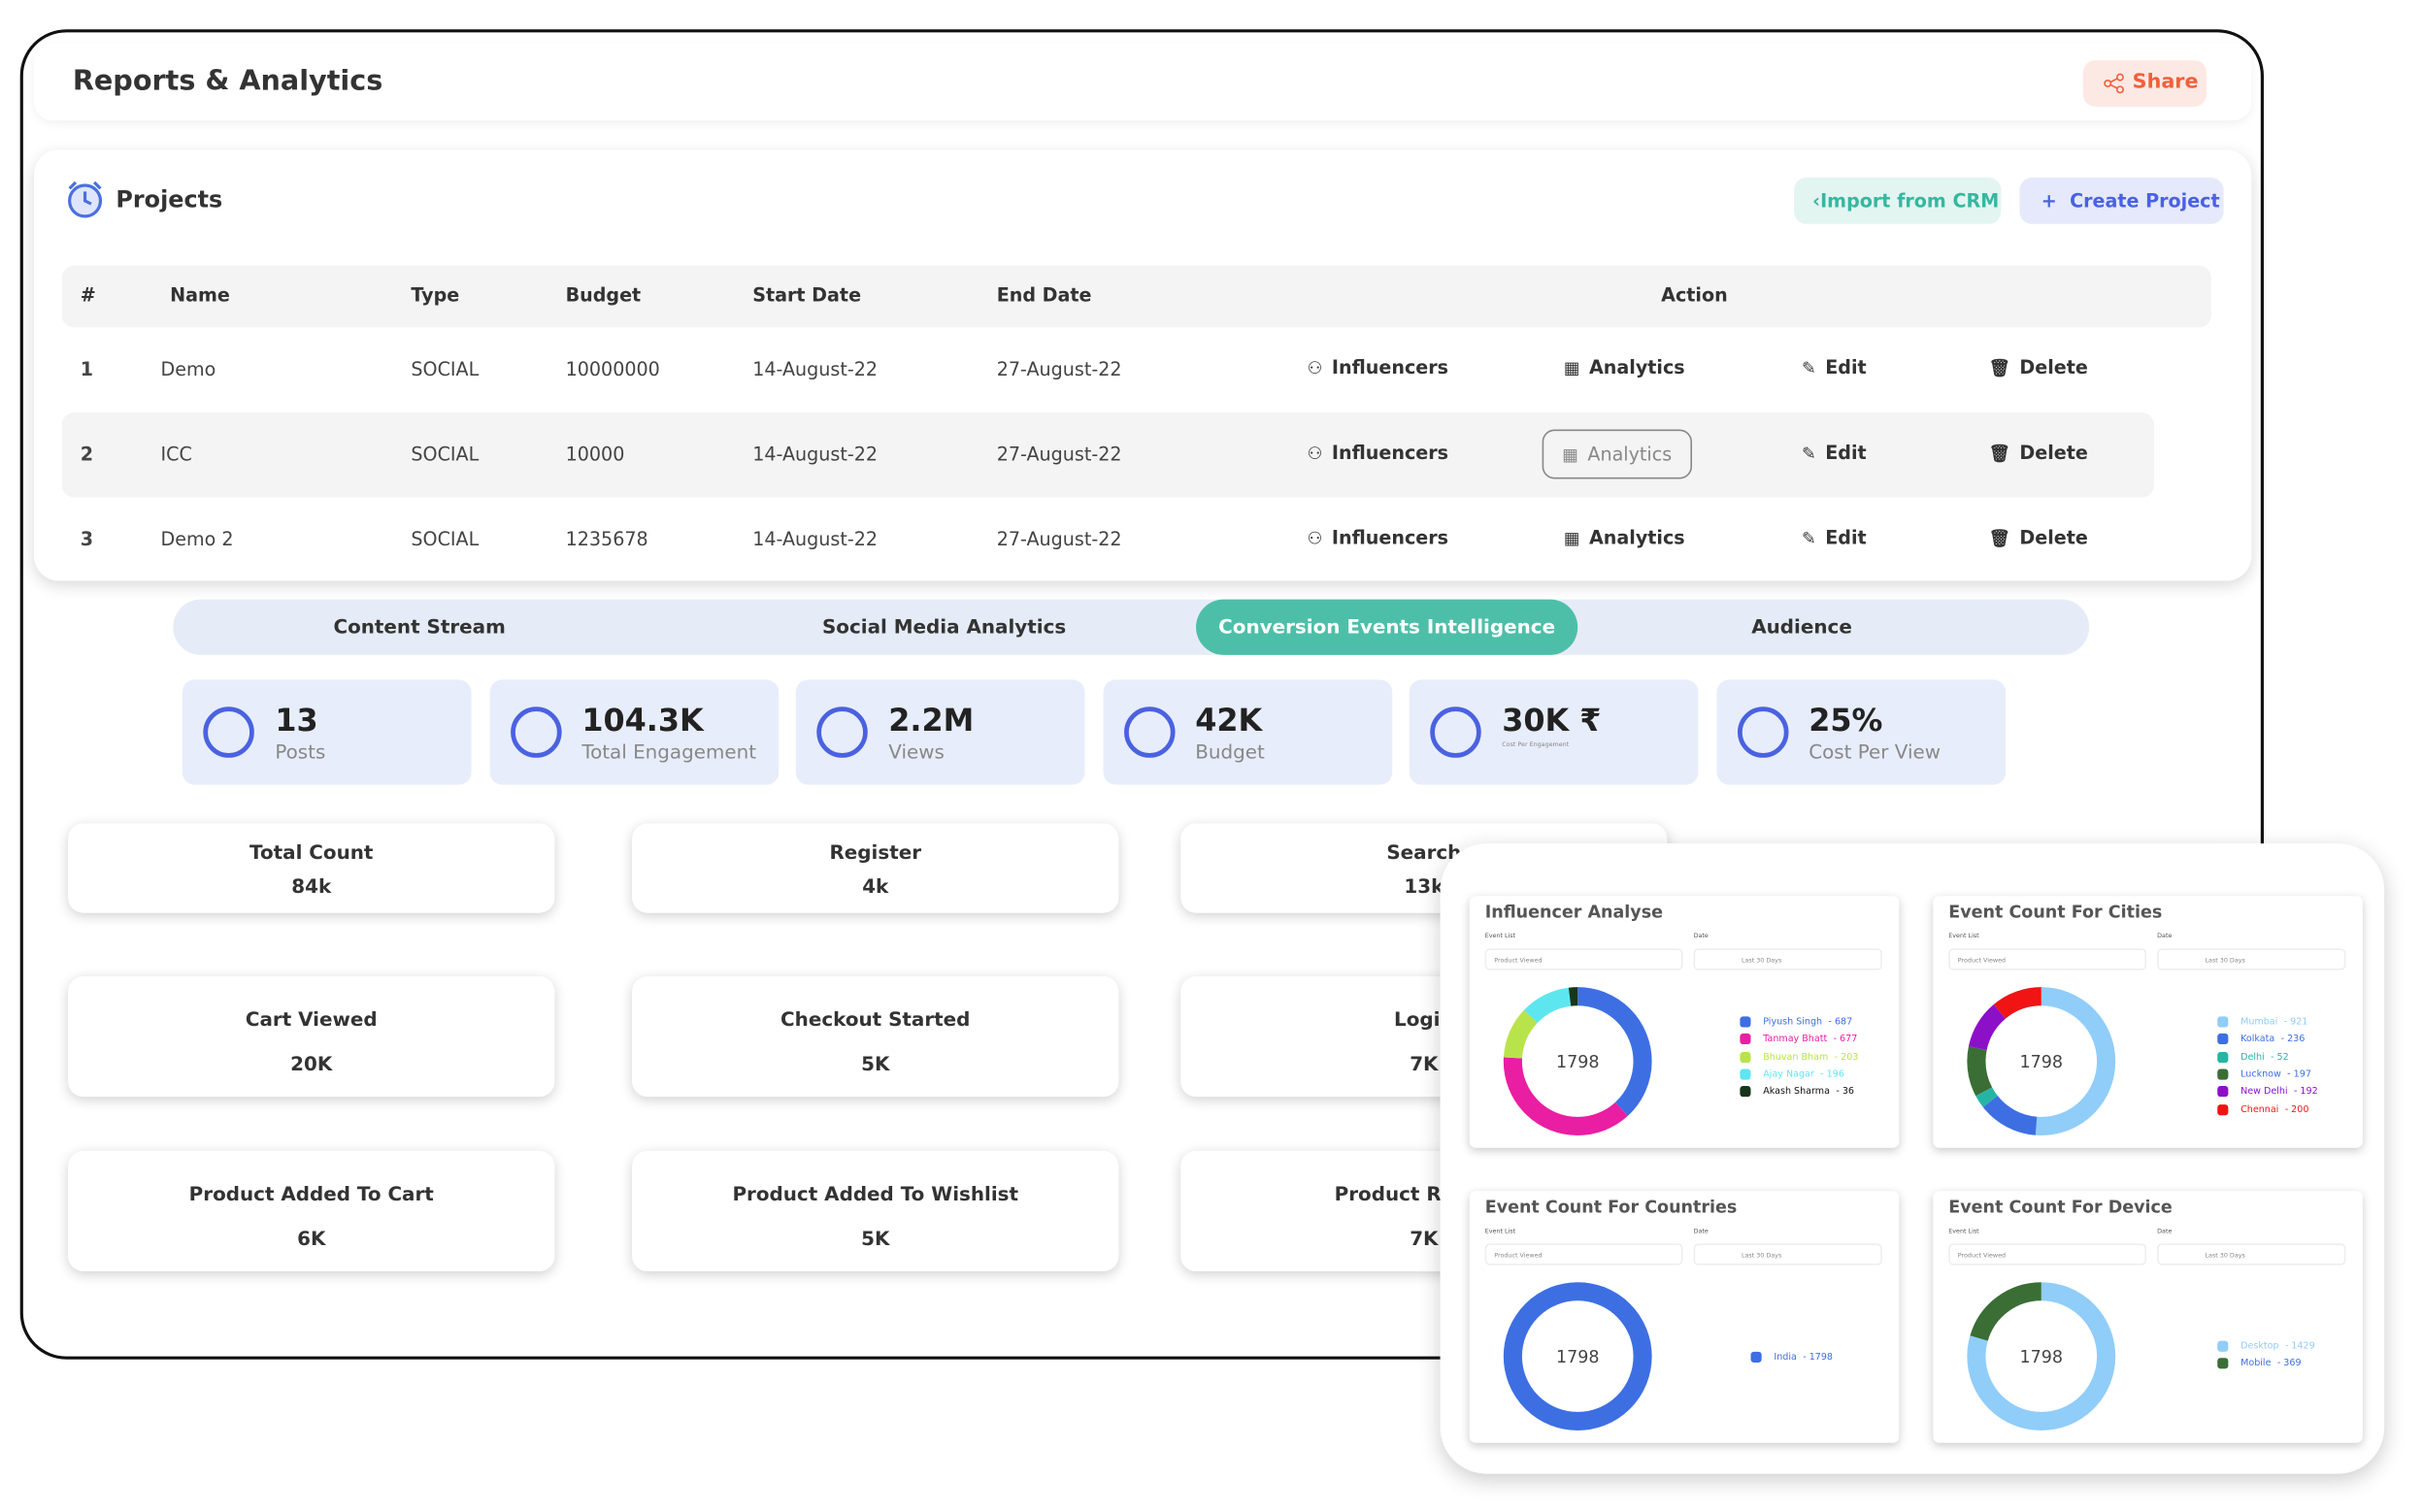 Image resolution: width=2423 pixels, height=1512 pixels. I want to click on stat-label: Cost Per Engagement, so click(1536, 744).